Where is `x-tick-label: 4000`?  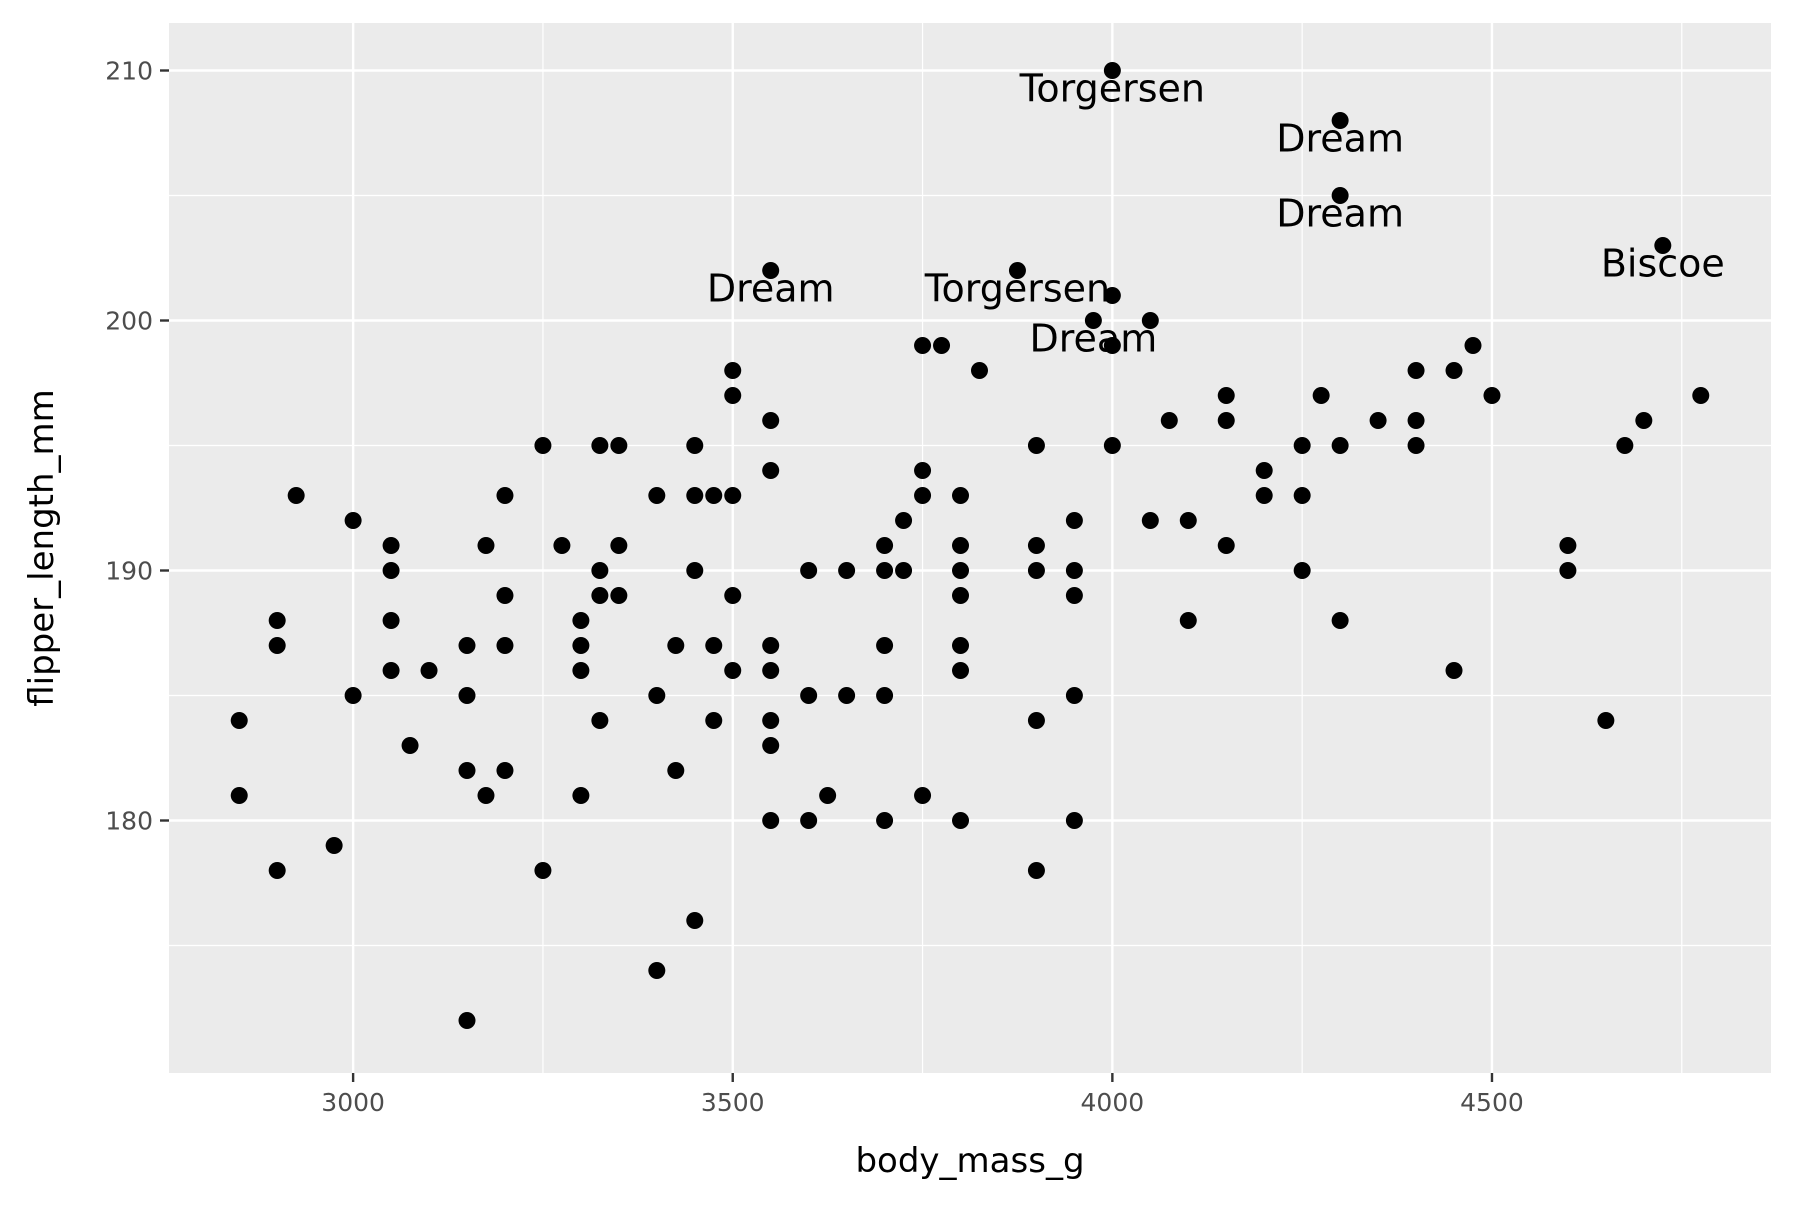 x-tick-label: 4000 is located at coordinates (1113, 1102).